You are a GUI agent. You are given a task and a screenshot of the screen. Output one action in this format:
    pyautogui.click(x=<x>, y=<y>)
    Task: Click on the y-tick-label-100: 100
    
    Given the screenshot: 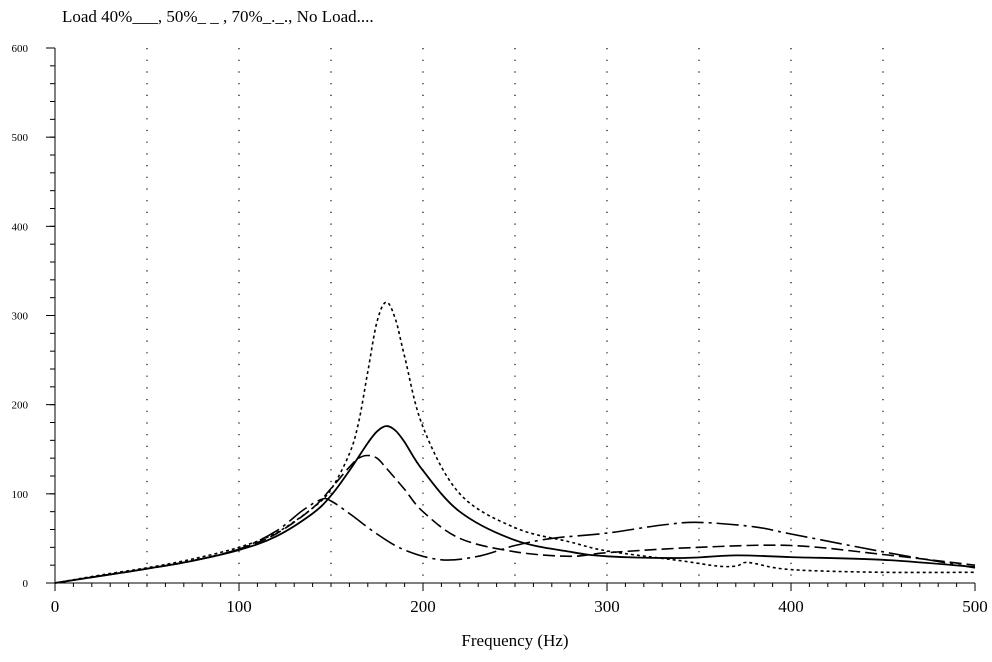 What is the action you would take?
    pyautogui.click(x=20, y=495)
    